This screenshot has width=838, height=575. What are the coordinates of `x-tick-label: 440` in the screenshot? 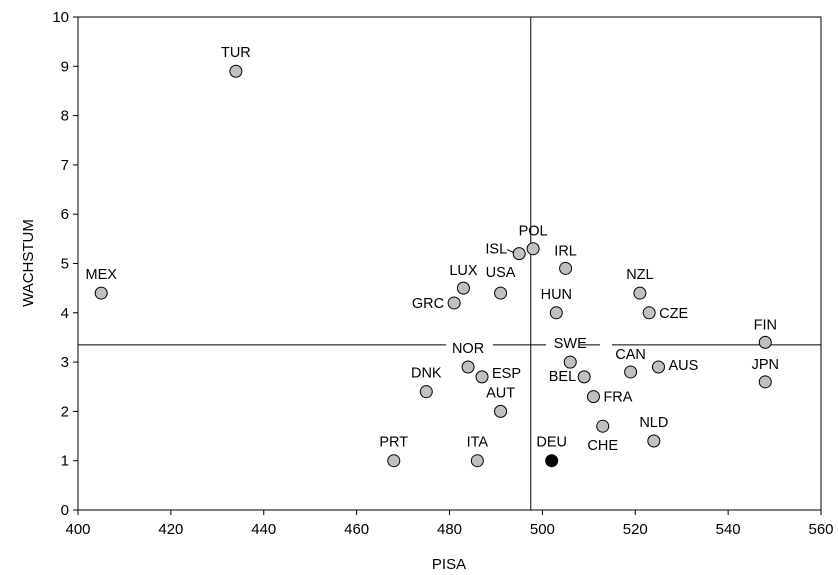 It's located at (263, 529).